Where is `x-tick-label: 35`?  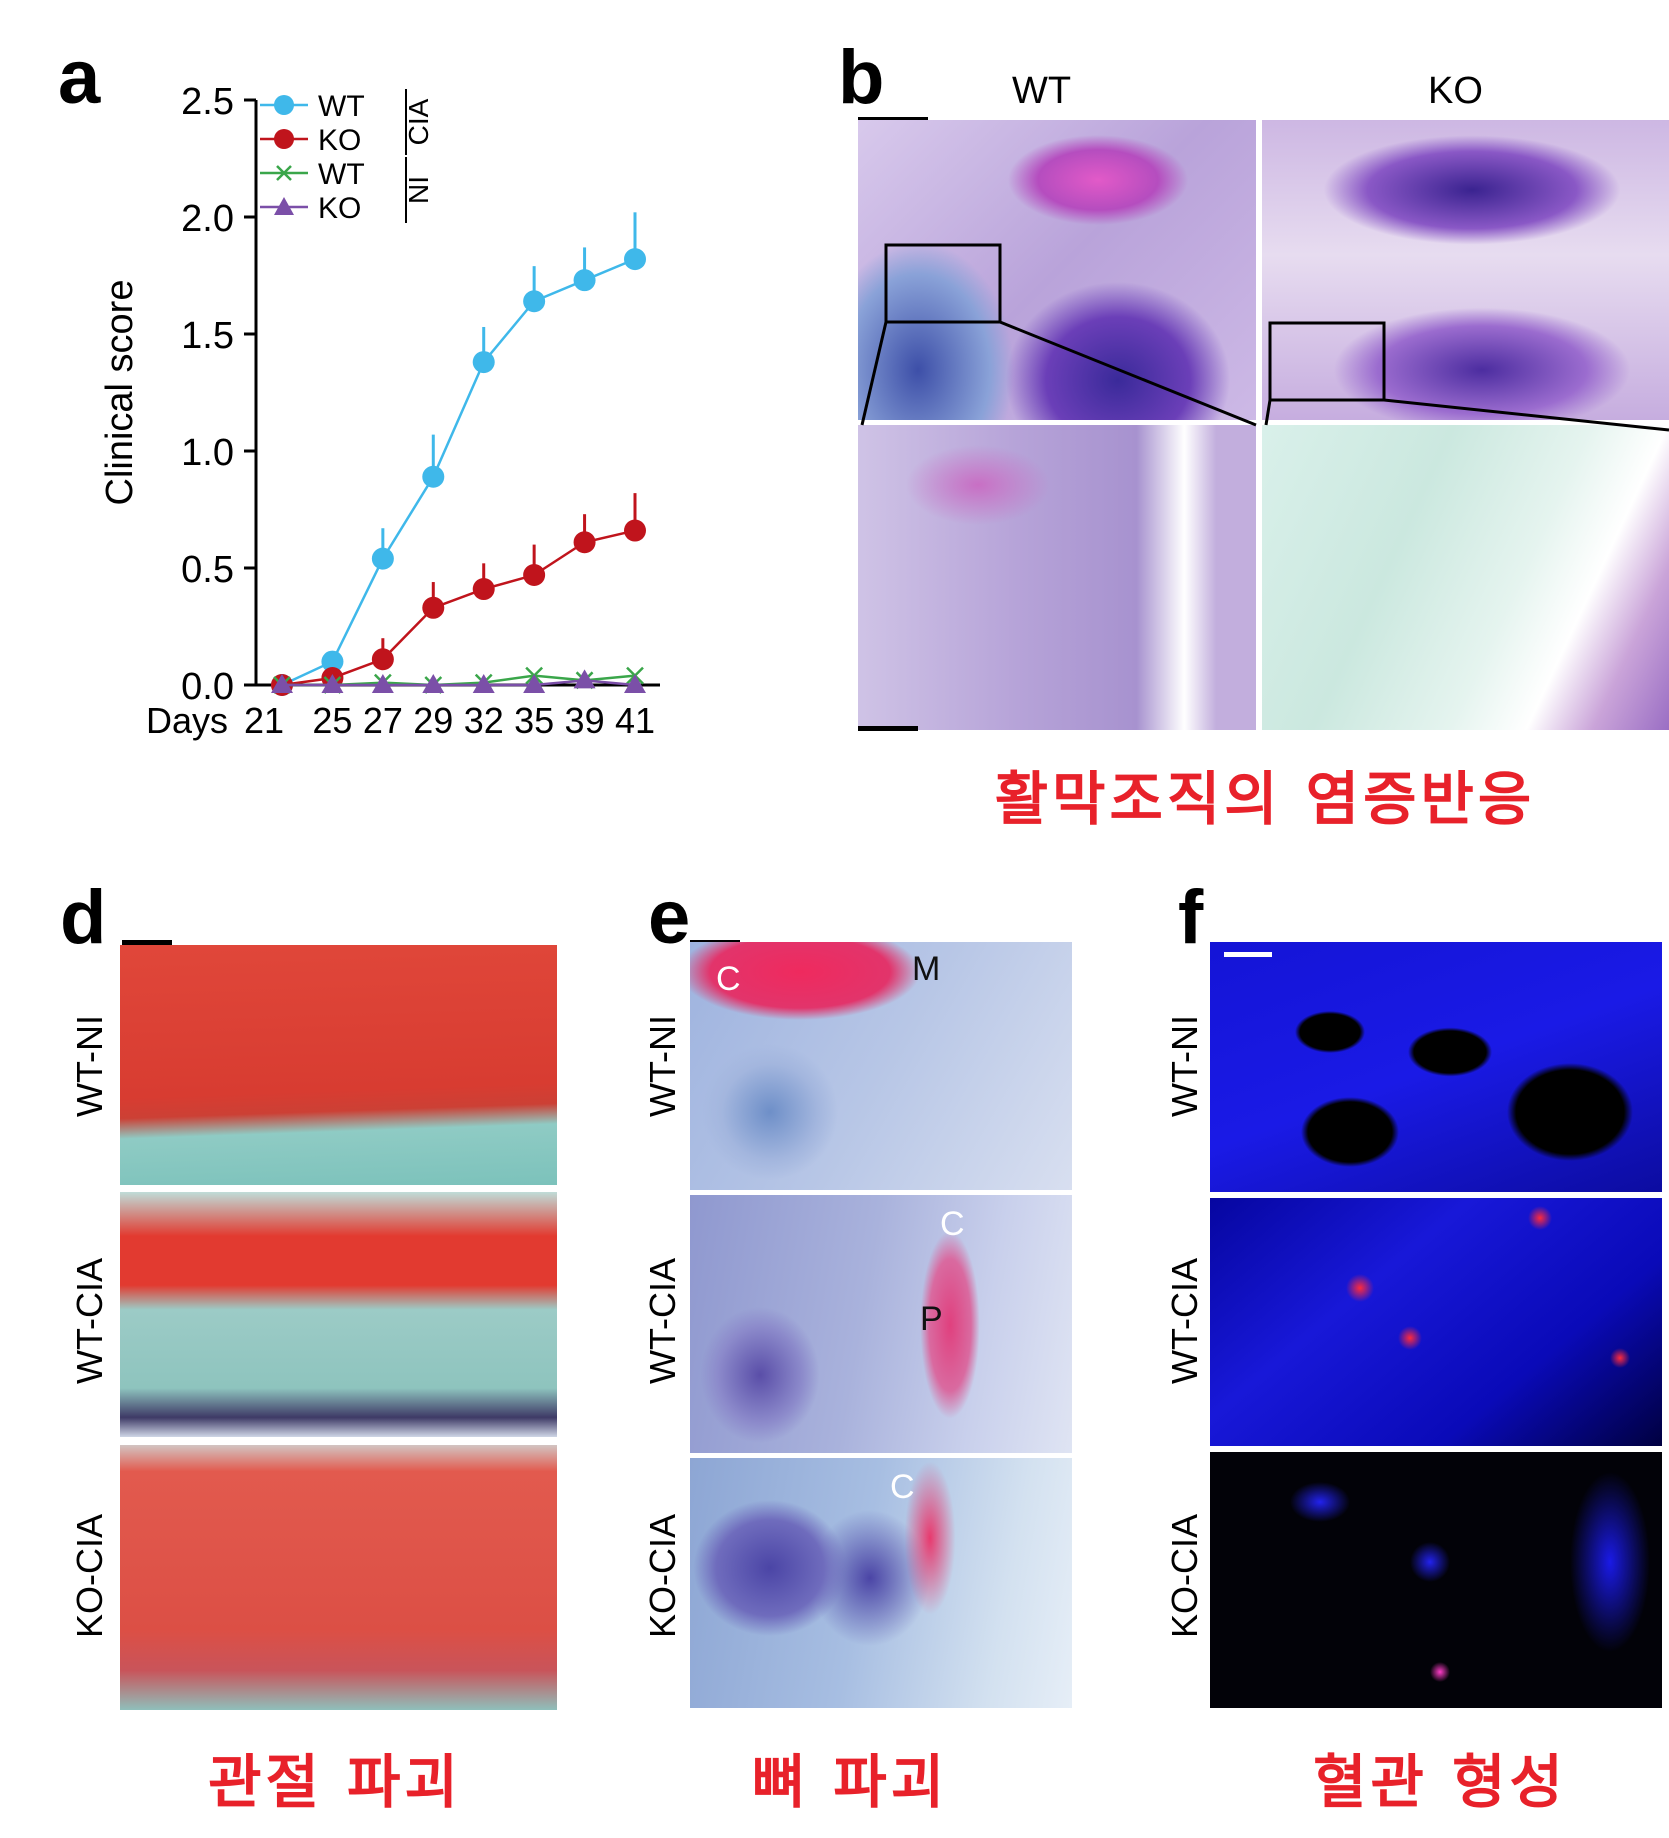
x-tick-label: 35 is located at coordinates (534, 720).